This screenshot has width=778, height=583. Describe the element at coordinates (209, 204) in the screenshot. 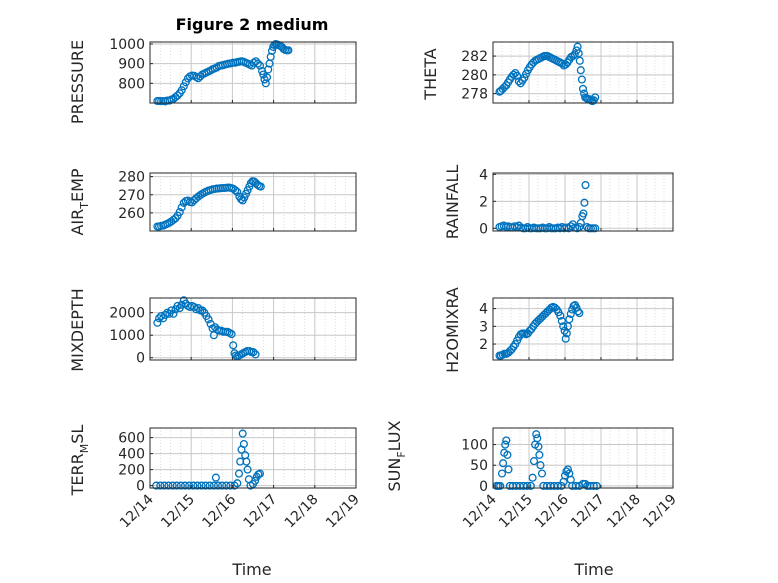

I see `air-temp-data-points` at that location.